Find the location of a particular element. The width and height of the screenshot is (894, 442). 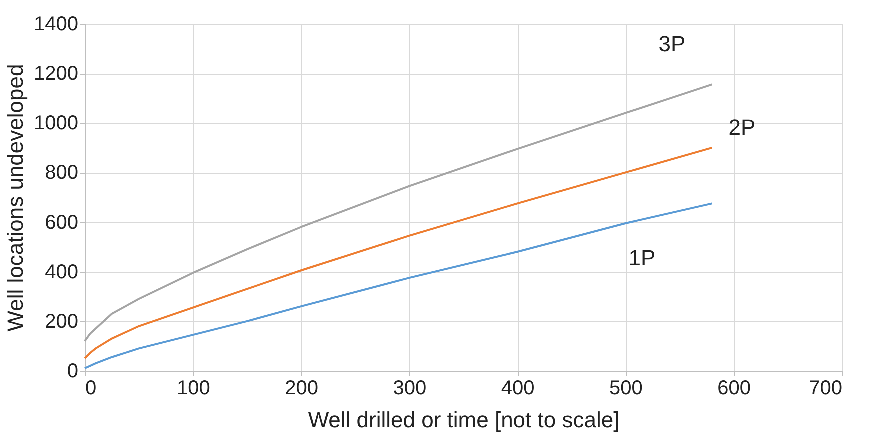

y-tick-label: 200 is located at coordinates (61, 321).